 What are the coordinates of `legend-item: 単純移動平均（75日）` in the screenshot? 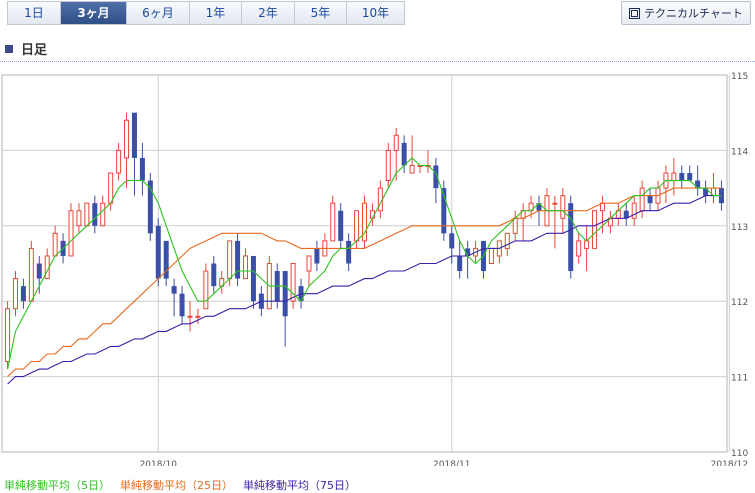 It's located at (299, 485).